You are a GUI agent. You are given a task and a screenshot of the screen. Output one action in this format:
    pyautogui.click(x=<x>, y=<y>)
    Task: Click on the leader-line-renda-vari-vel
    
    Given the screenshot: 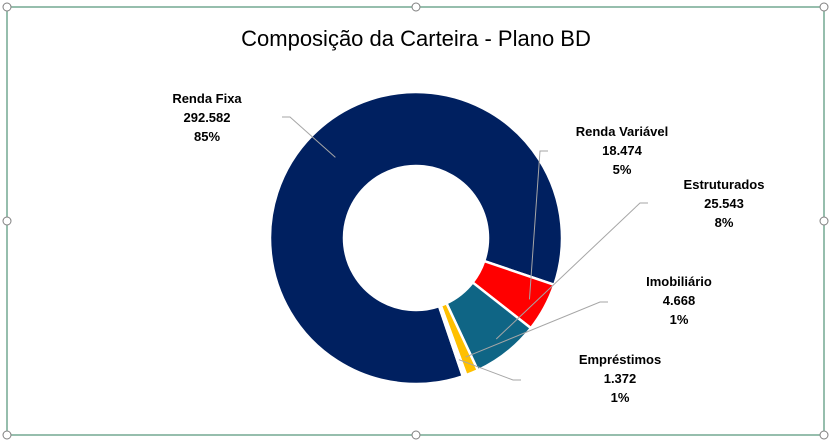 What is the action you would take?
    pyautogui.click(x=538, y=225)
    